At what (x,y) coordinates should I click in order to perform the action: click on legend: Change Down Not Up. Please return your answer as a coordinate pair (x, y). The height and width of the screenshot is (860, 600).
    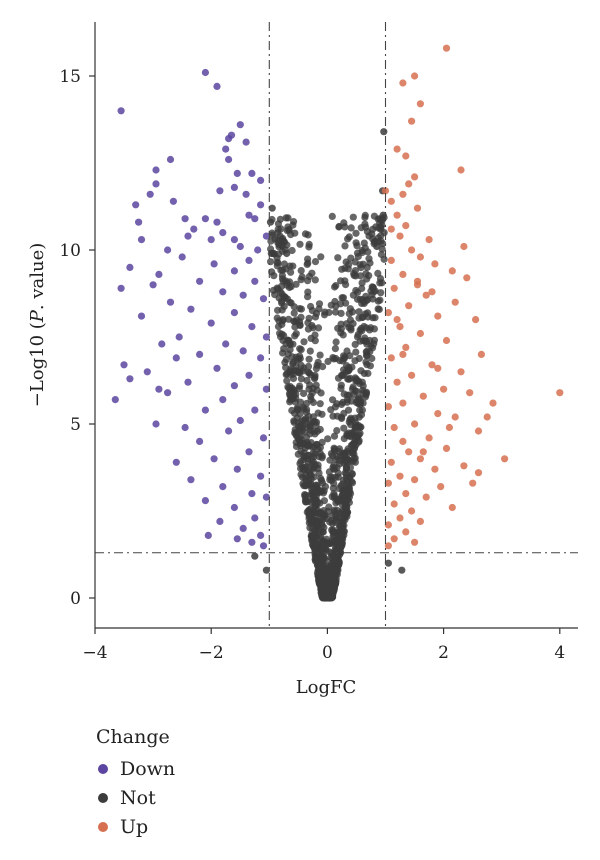
    Looking at the image, I should click on (135, 783).